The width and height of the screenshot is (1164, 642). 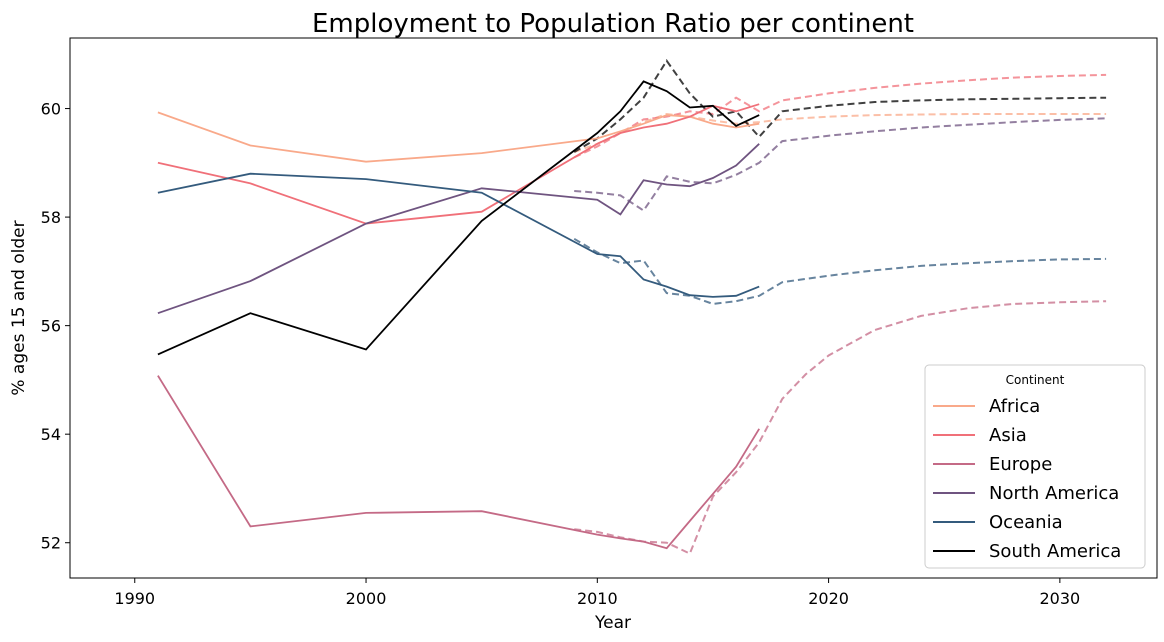 What do you see at coordinates (51, 217) in the screenshot?
I see `y-tick-label: 58` at bounding box center [51, 217].